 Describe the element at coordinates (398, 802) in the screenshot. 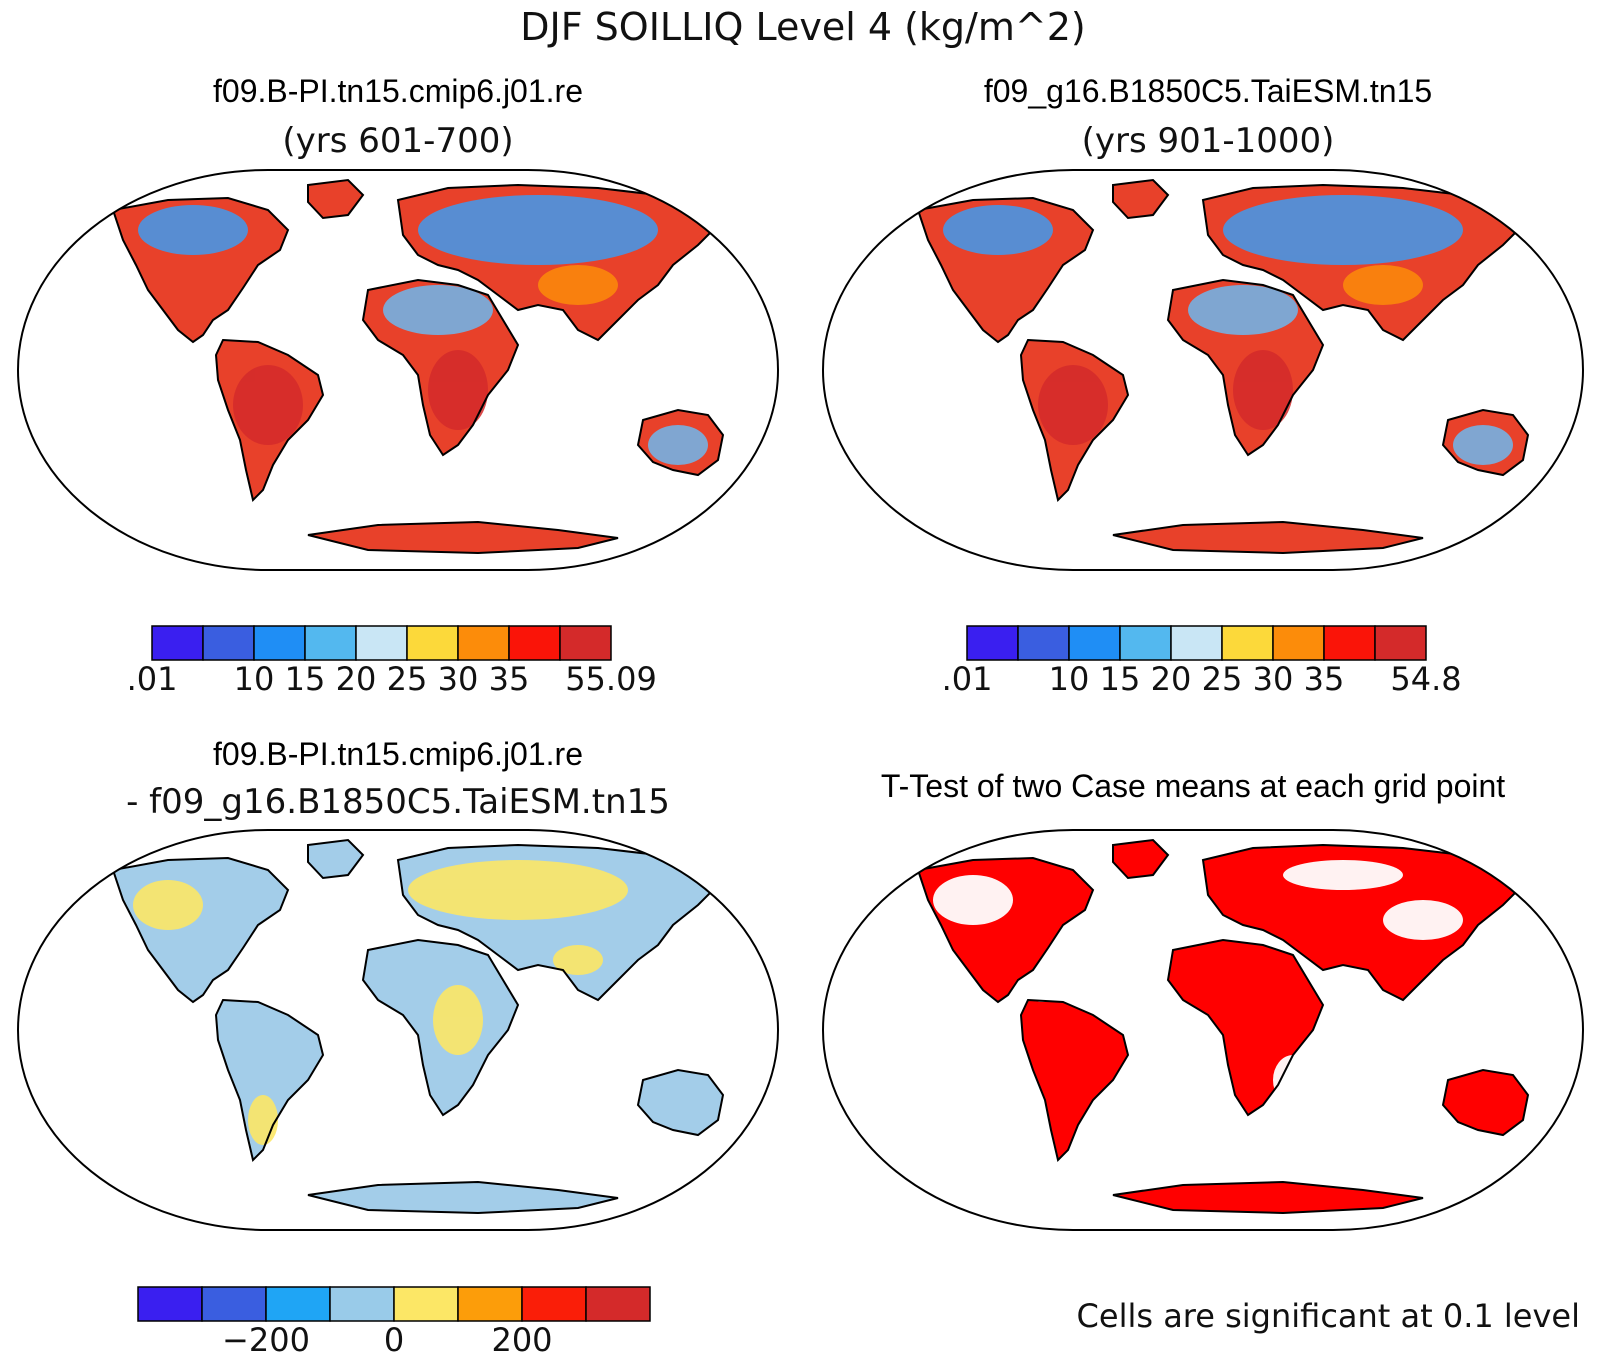

I see `panel-subtitle-diff: - f09_g16.B1850C5.TaiESM.tn15` at that location.